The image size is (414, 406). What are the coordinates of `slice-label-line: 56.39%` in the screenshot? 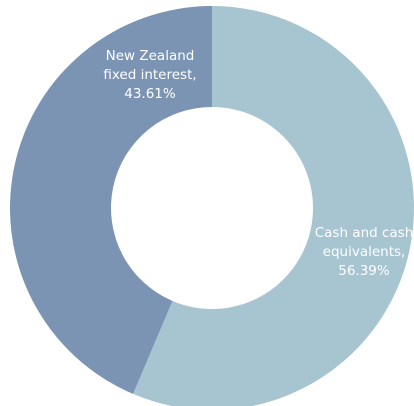 It's located at (364, 271).